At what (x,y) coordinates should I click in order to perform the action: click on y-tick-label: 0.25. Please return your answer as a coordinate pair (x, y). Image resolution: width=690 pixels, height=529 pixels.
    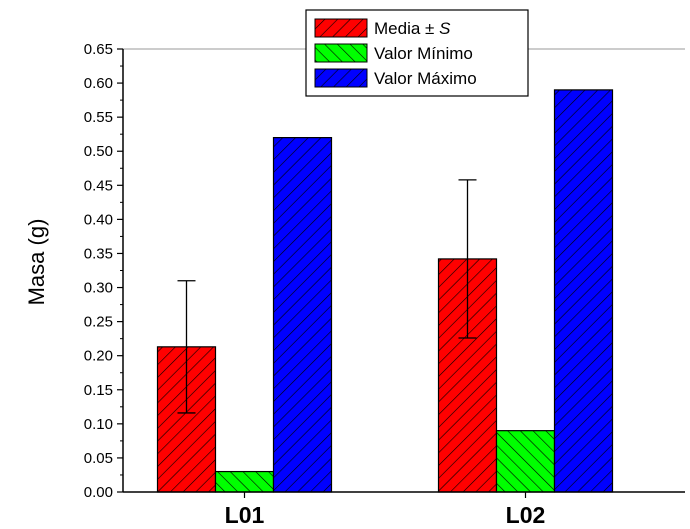
    Looking at the image, I should click on (98, 322).